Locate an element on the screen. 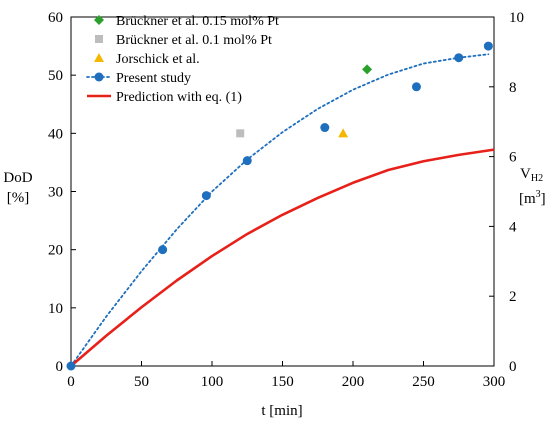 This screenshot has width=550, height=426. y2-label-sub: H2 is located at coordinates (537, 178).